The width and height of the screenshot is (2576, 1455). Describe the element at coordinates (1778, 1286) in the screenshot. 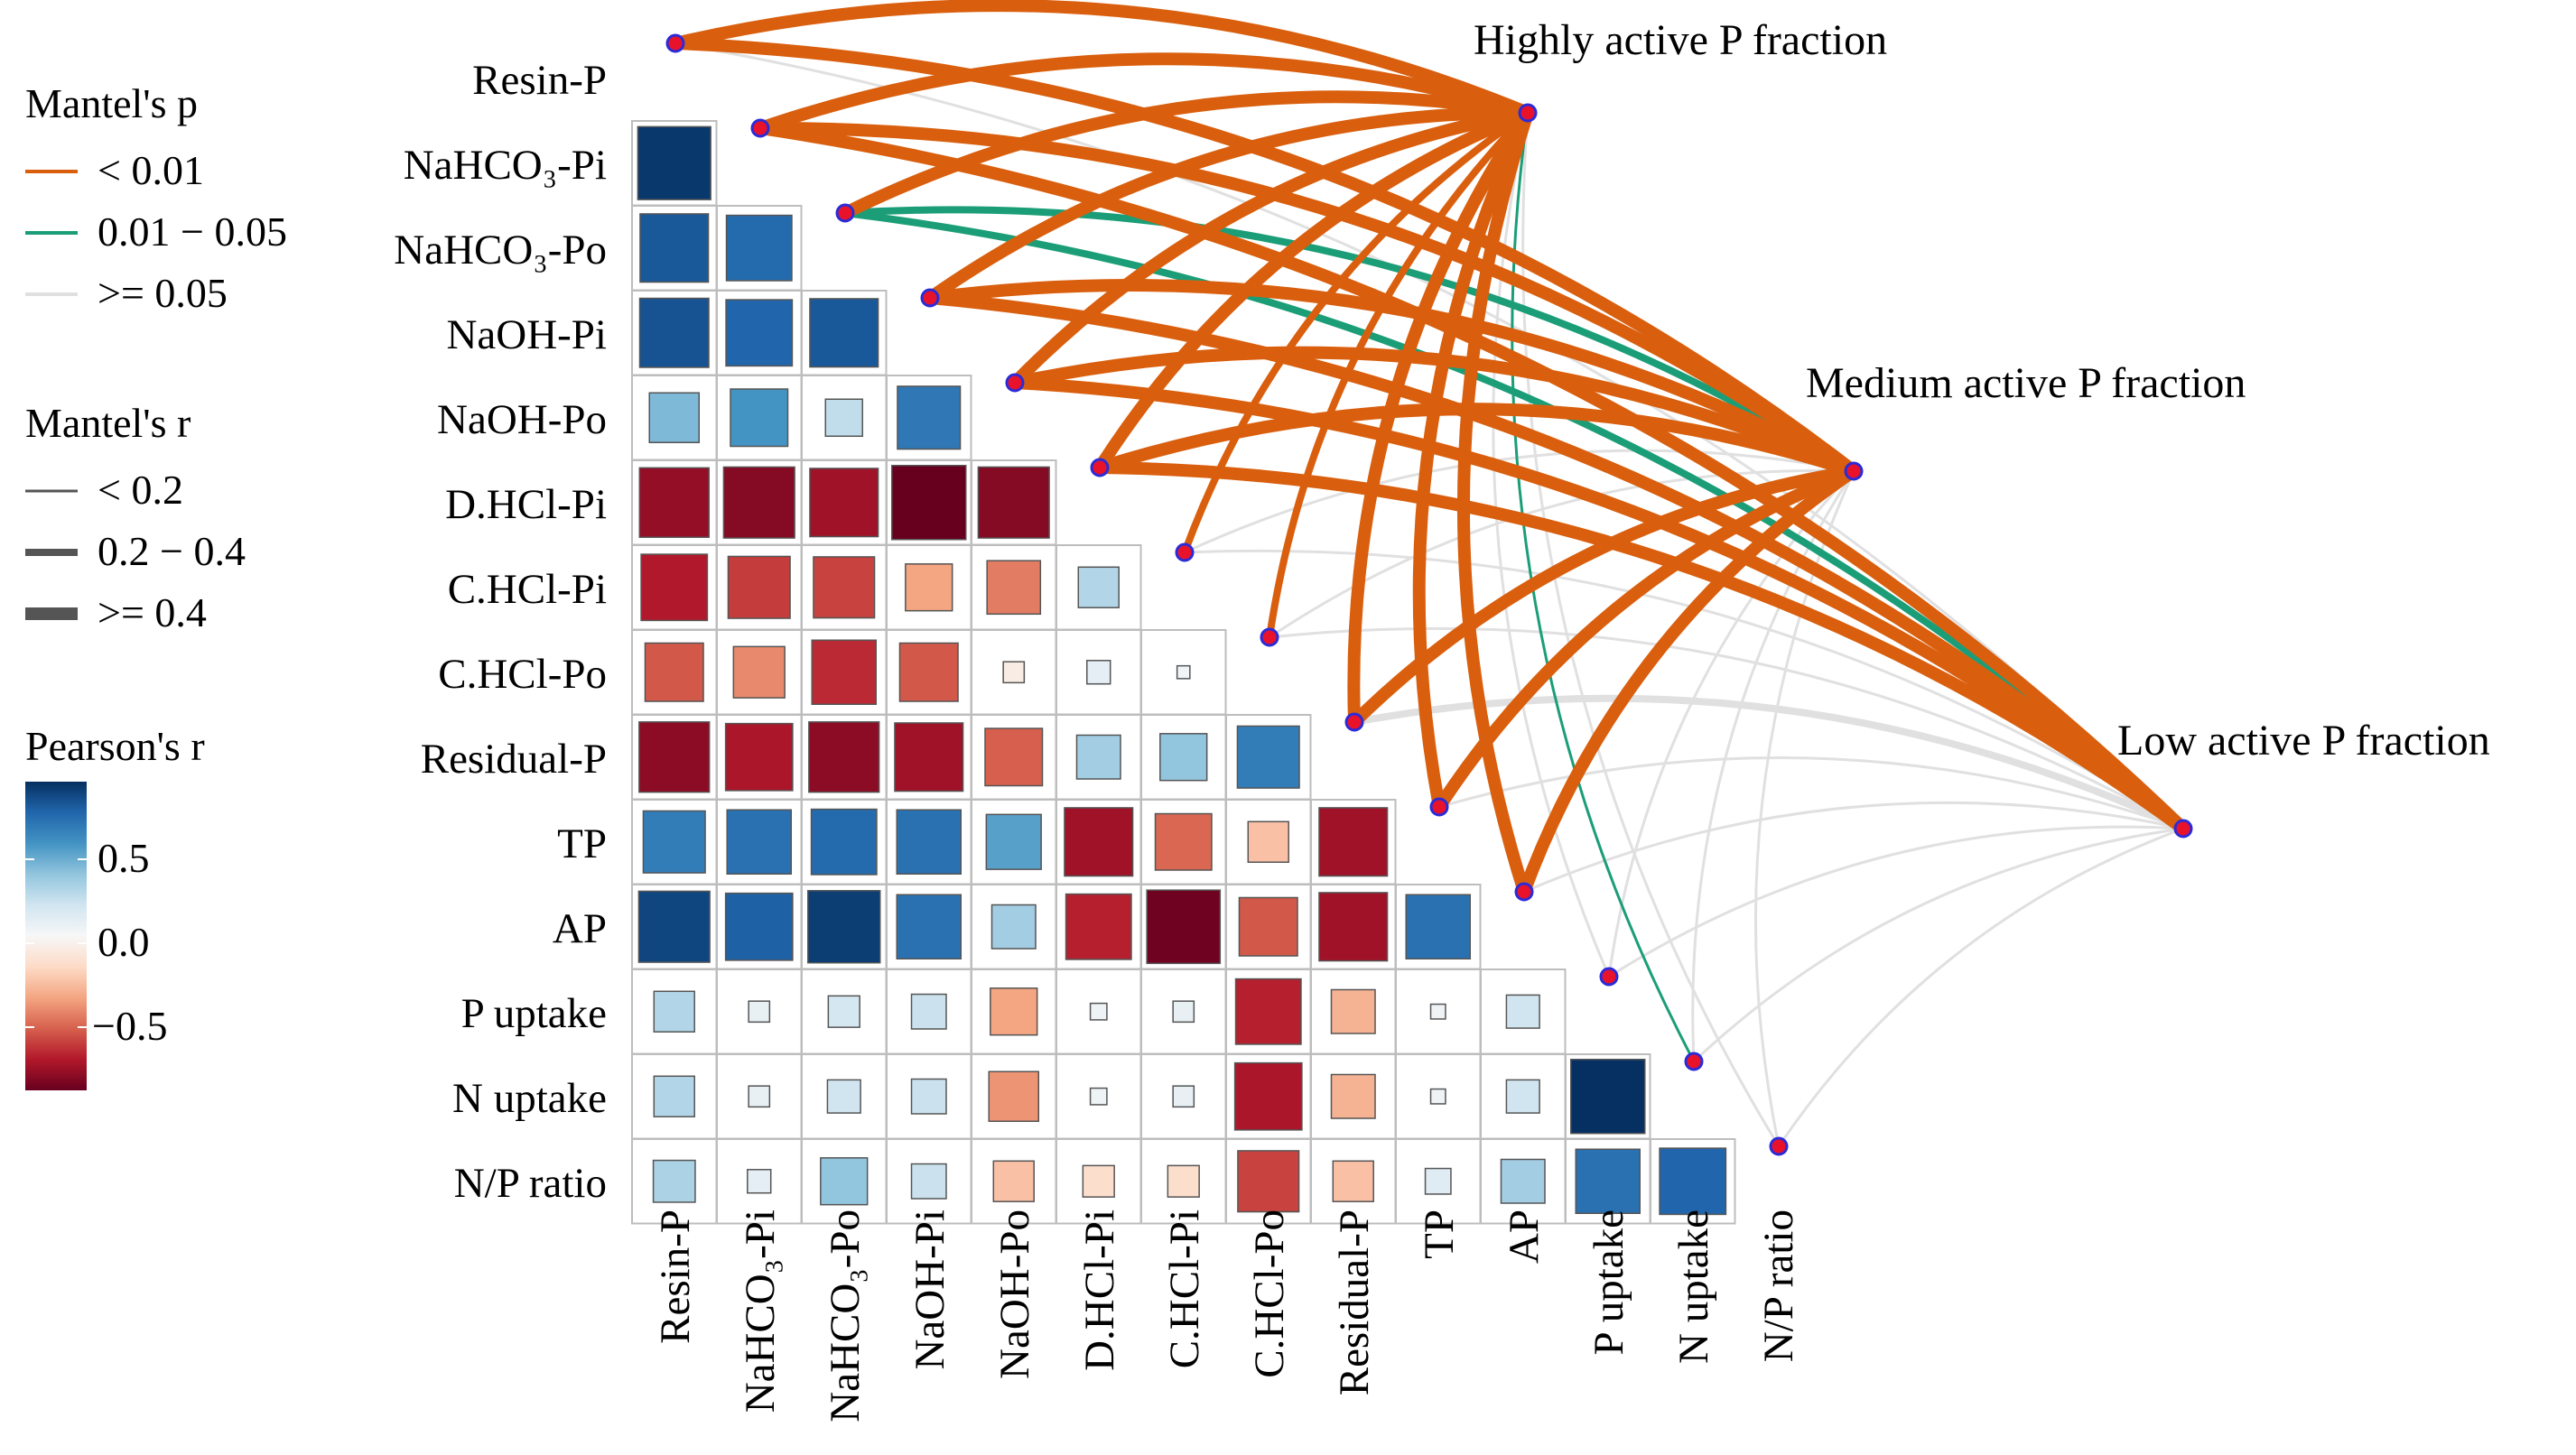

I see `col-label-n-p-ratio: N/P ratio` at that location.